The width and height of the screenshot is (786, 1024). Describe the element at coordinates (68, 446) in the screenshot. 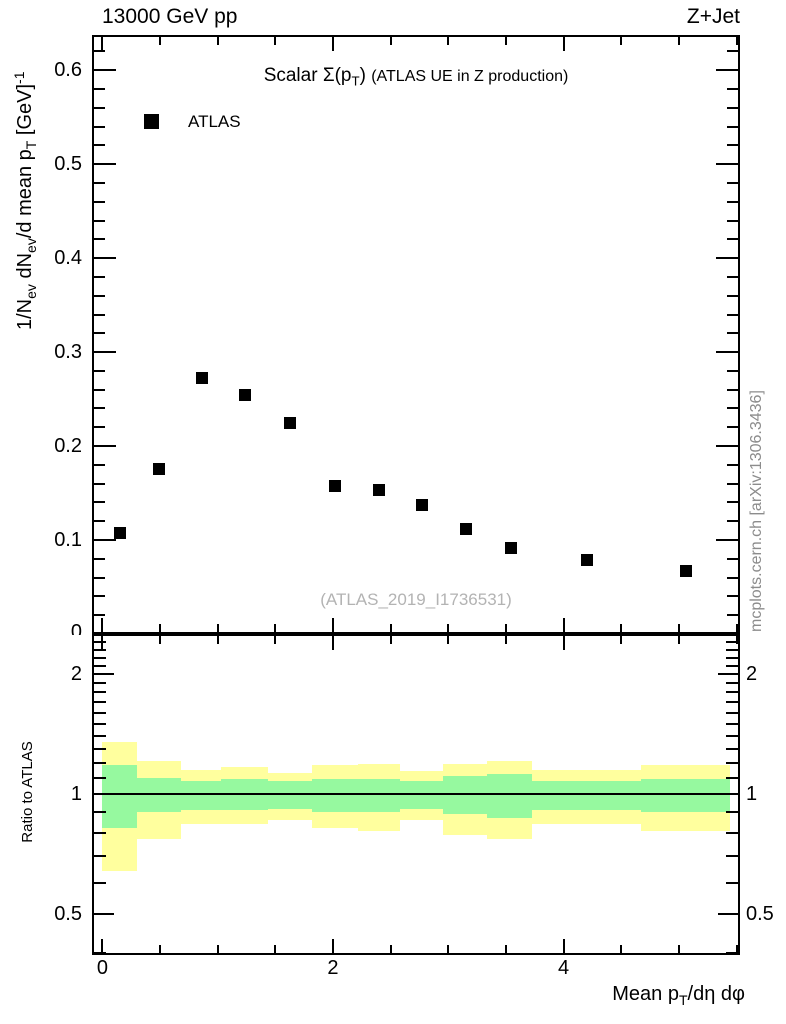

I see `y-tick-label: 0.2` at that location.